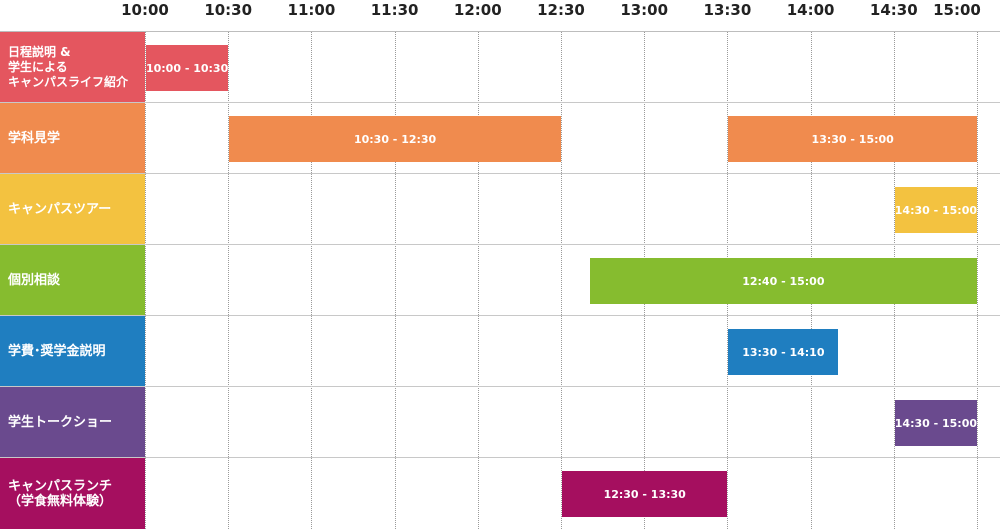  Describe the element at coordinates (311, 10) in the screenshot. I see `time-tick-label: 11:00` at that location.